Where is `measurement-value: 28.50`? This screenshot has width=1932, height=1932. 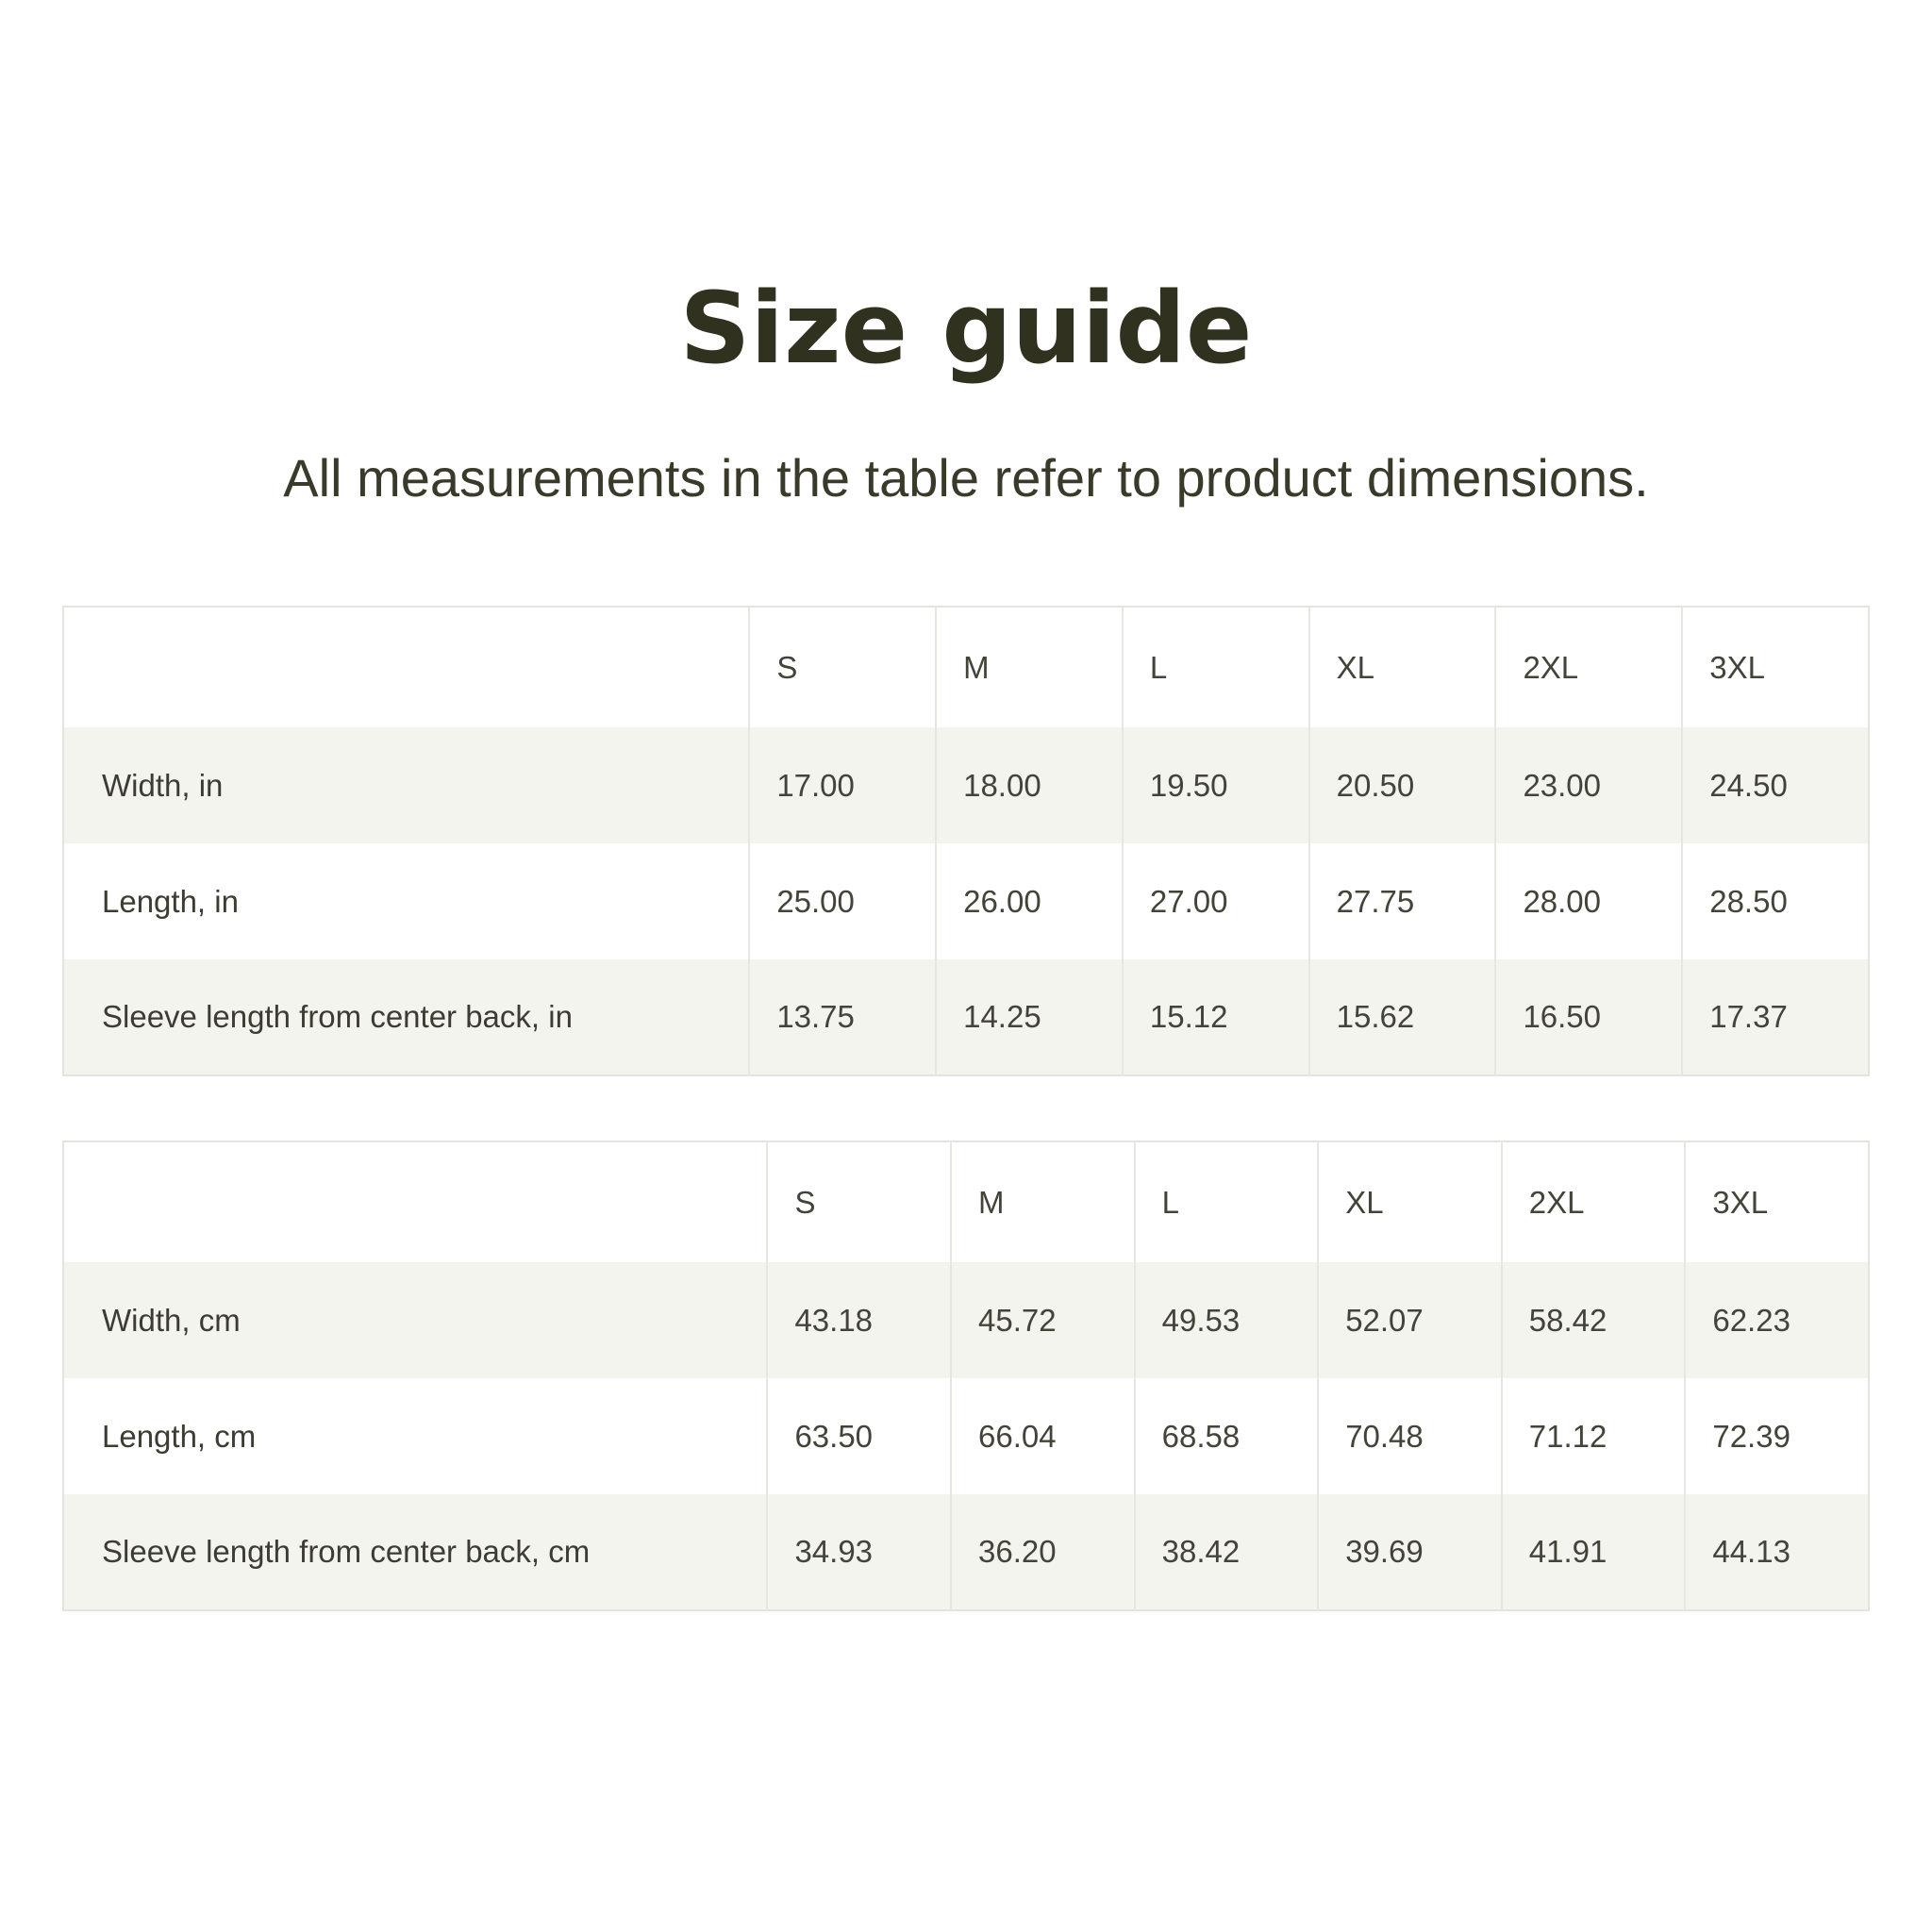
measurement-value: 28.50 is located at coordinates (1775, 901).